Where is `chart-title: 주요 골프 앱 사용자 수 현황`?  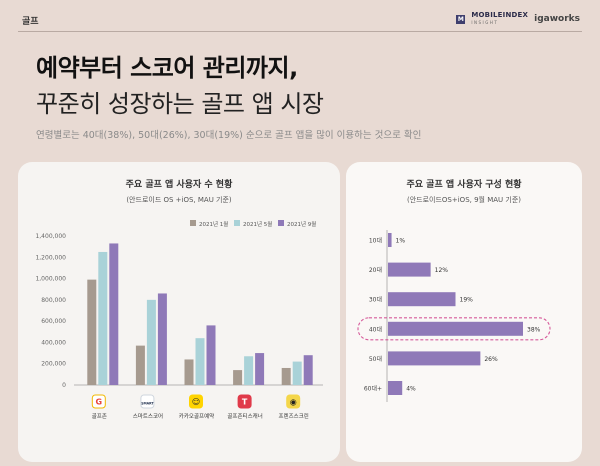 chart-title: 주요 골프 앱 사용자 수 현황 is located at coordinates (179, 184).